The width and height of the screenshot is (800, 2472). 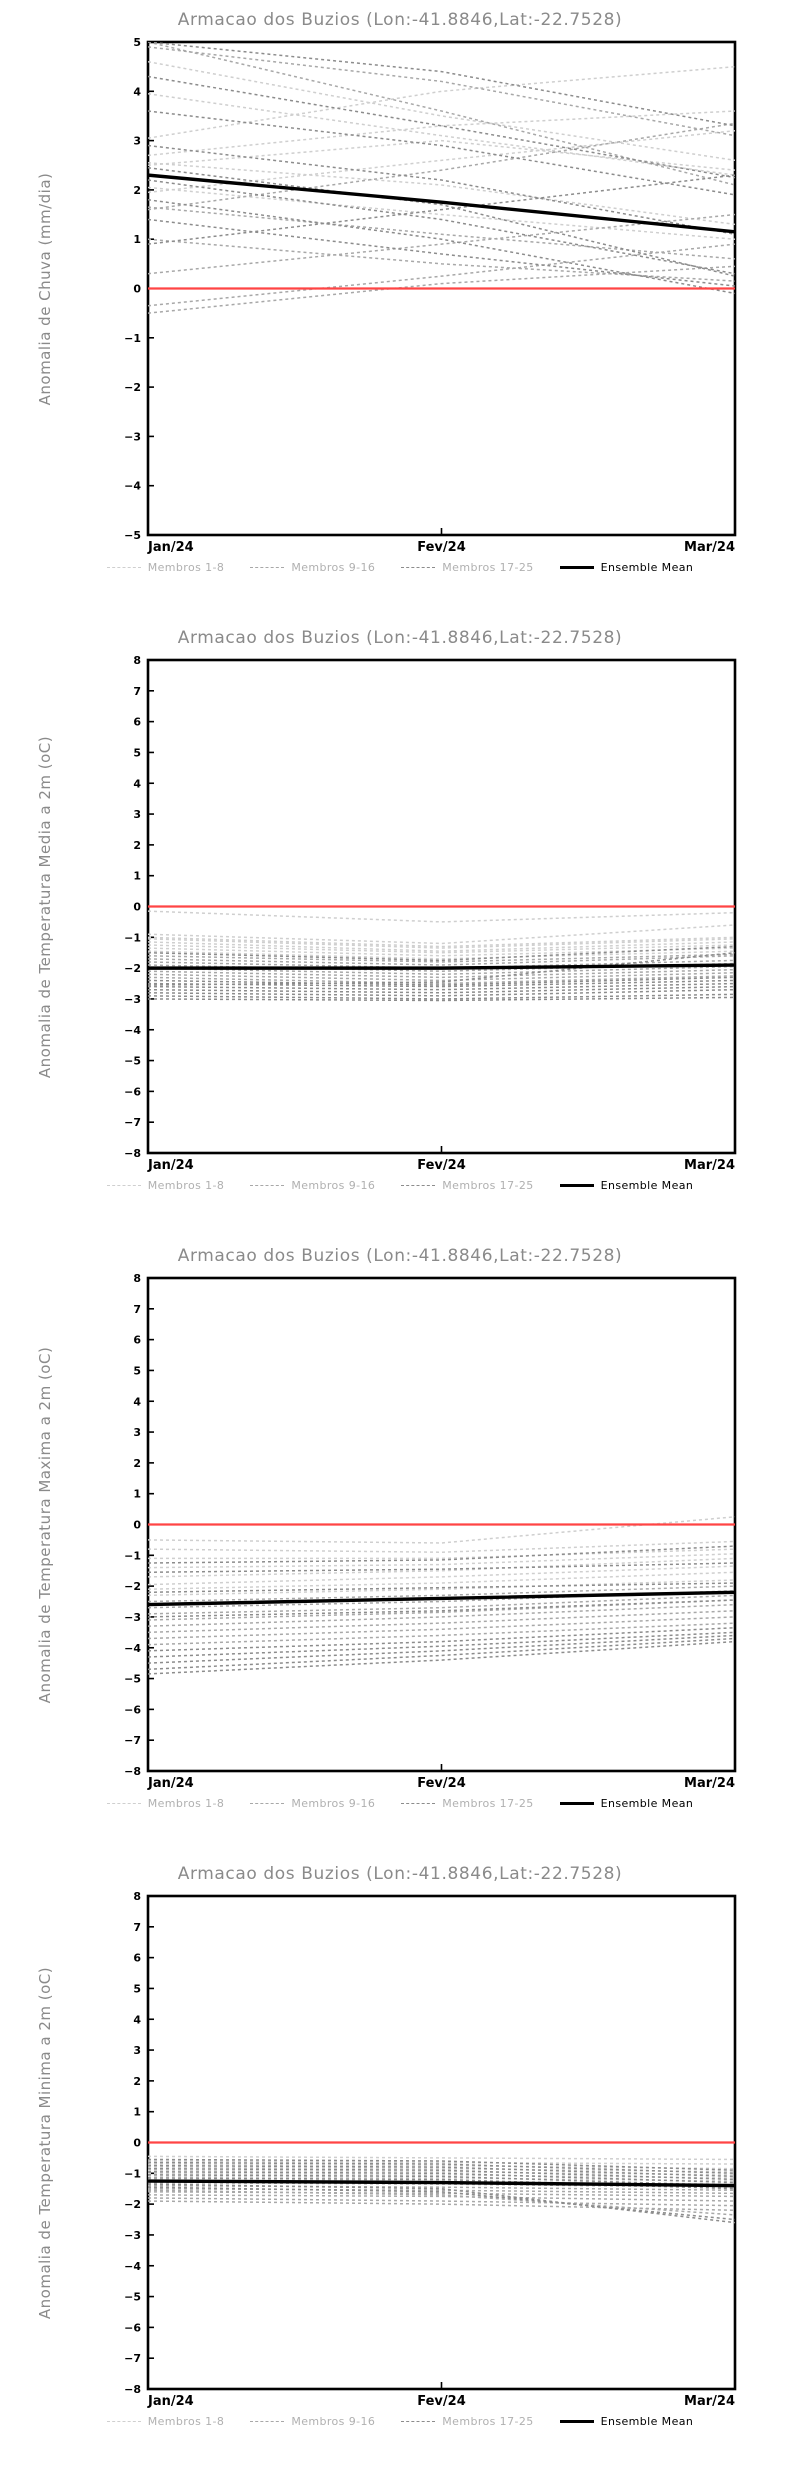 What do you see at coordinates (626, 567) in the screenshot?
I see `legend-item: Ensemble Mean` at bounding box center [626, 567].